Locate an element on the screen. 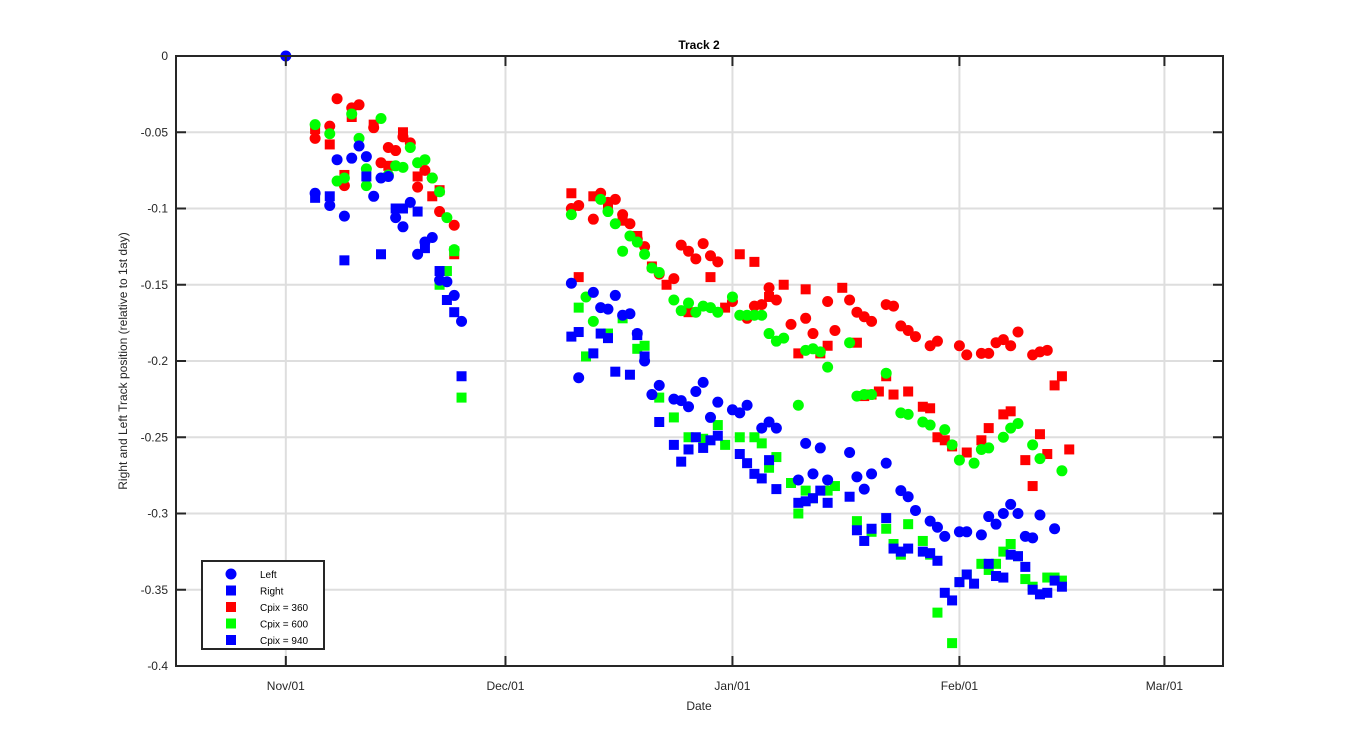 This screenshot has height=750, width=1350. y-tick-label: -0.1 is located at coordinates (157, 209).